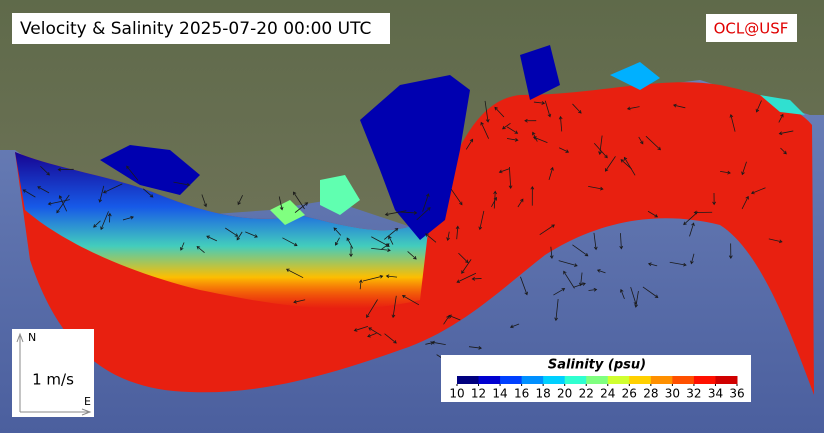  Describe the element at coordinates (521, 394) in the screenshot. I see `colorbar-tick-label: 16` at that location.